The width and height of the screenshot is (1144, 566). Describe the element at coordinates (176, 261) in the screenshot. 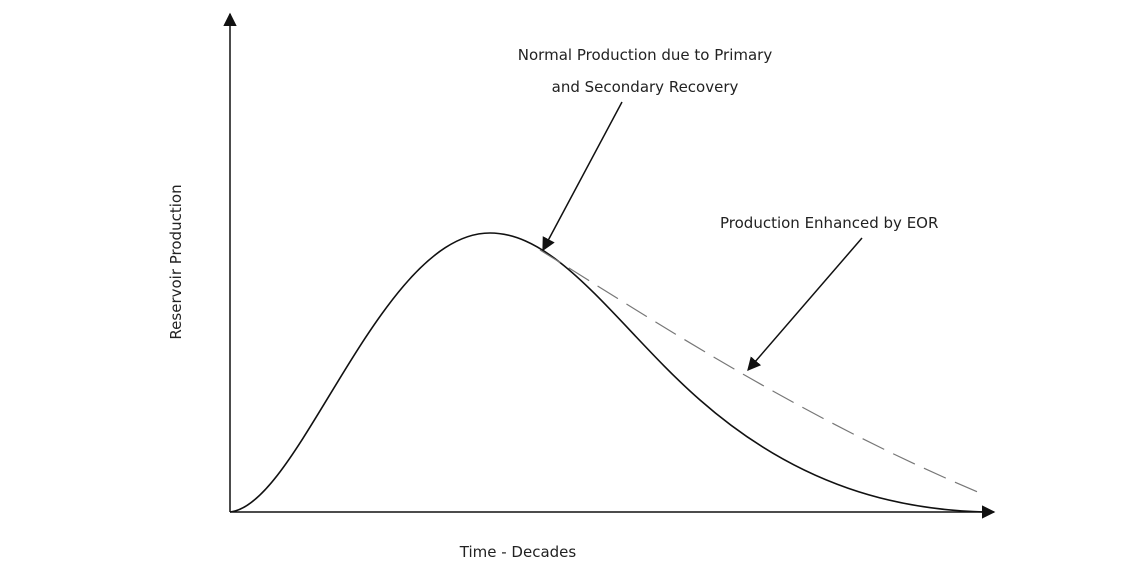

I see `y-axis-label: Reservoir Production` at that location.